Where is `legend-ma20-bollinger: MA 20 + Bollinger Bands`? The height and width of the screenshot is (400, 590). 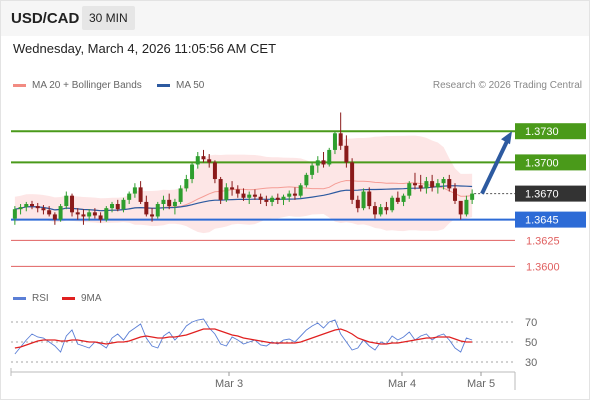
legend-ma20-bollinger: MA 20 + Bollinger Bands is located at coordinates (77, 85).